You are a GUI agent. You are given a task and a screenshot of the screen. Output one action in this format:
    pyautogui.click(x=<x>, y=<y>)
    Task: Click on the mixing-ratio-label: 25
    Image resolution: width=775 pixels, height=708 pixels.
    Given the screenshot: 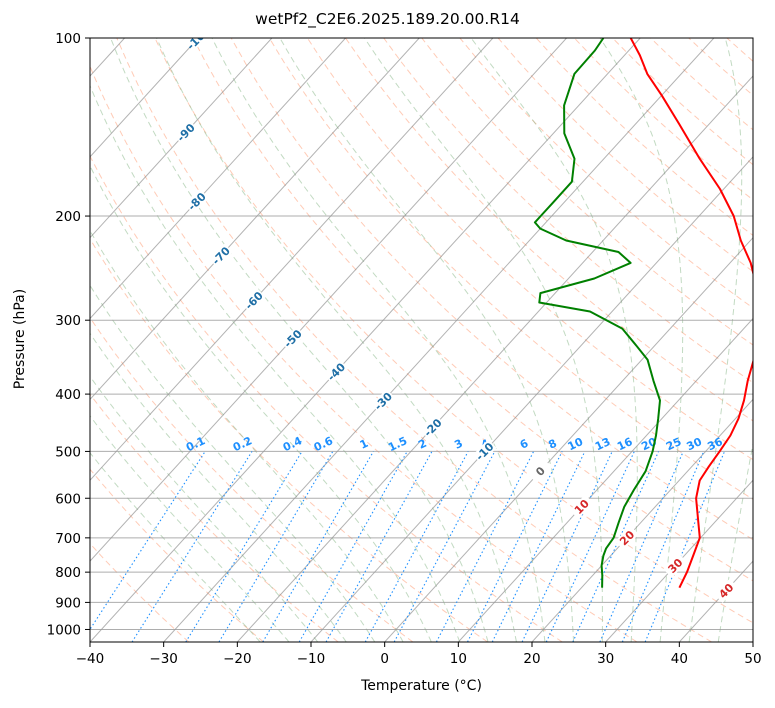 What is the action you would take?
    pyautogui.click(x=673, y=444)
    